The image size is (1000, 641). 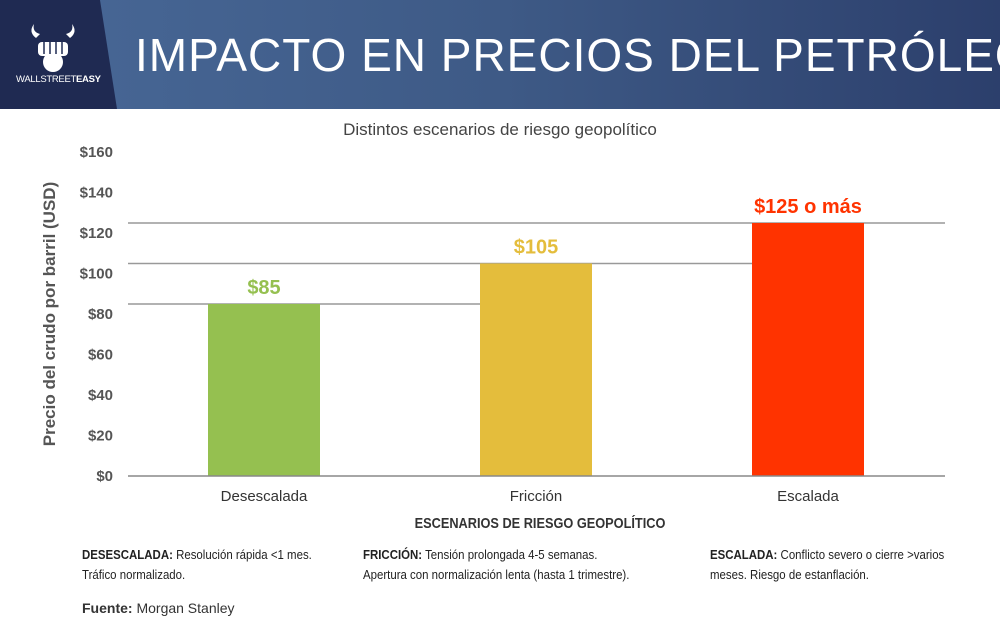 I want to click on bar-desescalada, so click(x=264, y=389).